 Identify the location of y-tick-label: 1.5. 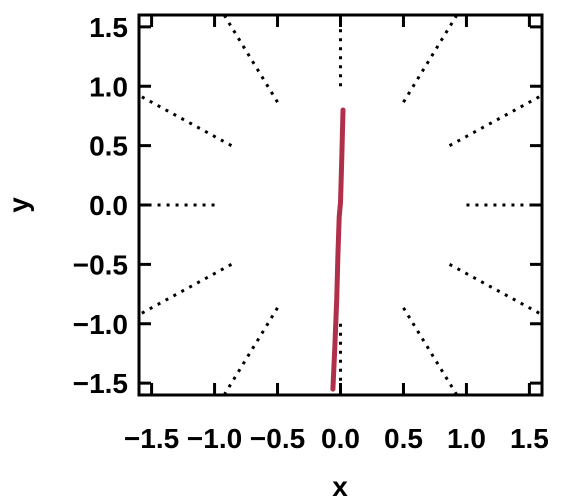
(108, 27).